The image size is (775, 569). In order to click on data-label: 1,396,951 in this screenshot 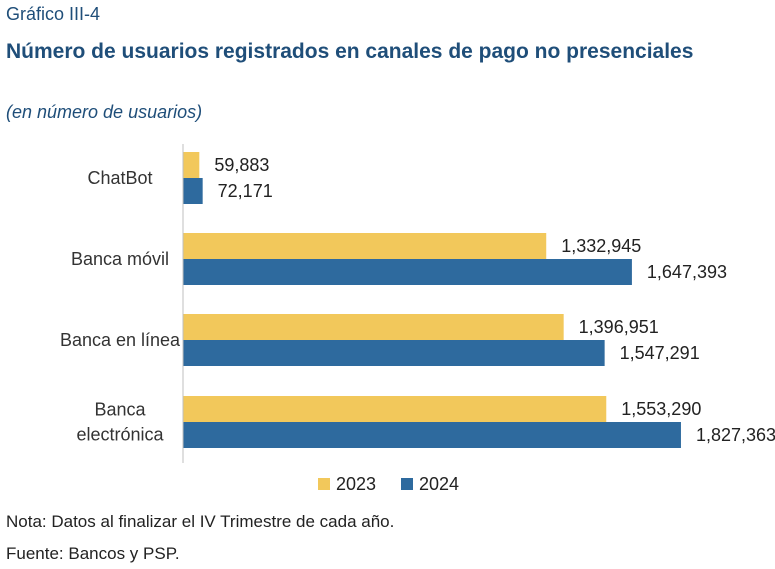, I will do `click(619, 327)`.